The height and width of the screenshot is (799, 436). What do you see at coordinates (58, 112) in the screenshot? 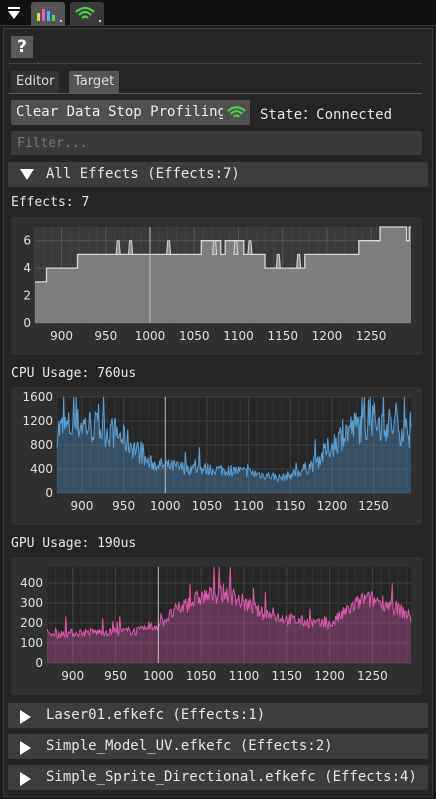
I see `clear-data-button: Clear Data` at bounding box center [58, 112].